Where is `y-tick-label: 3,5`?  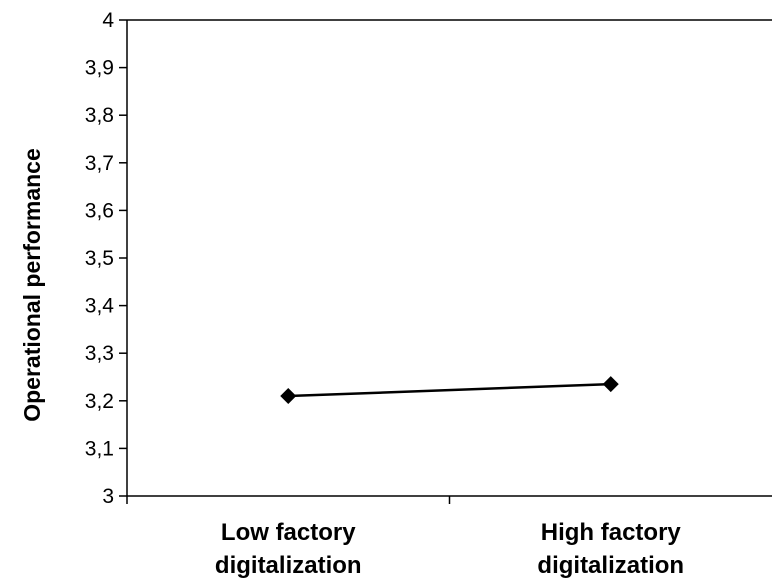 y-tick-label: 3,5 is located at coordinates (99, 258).